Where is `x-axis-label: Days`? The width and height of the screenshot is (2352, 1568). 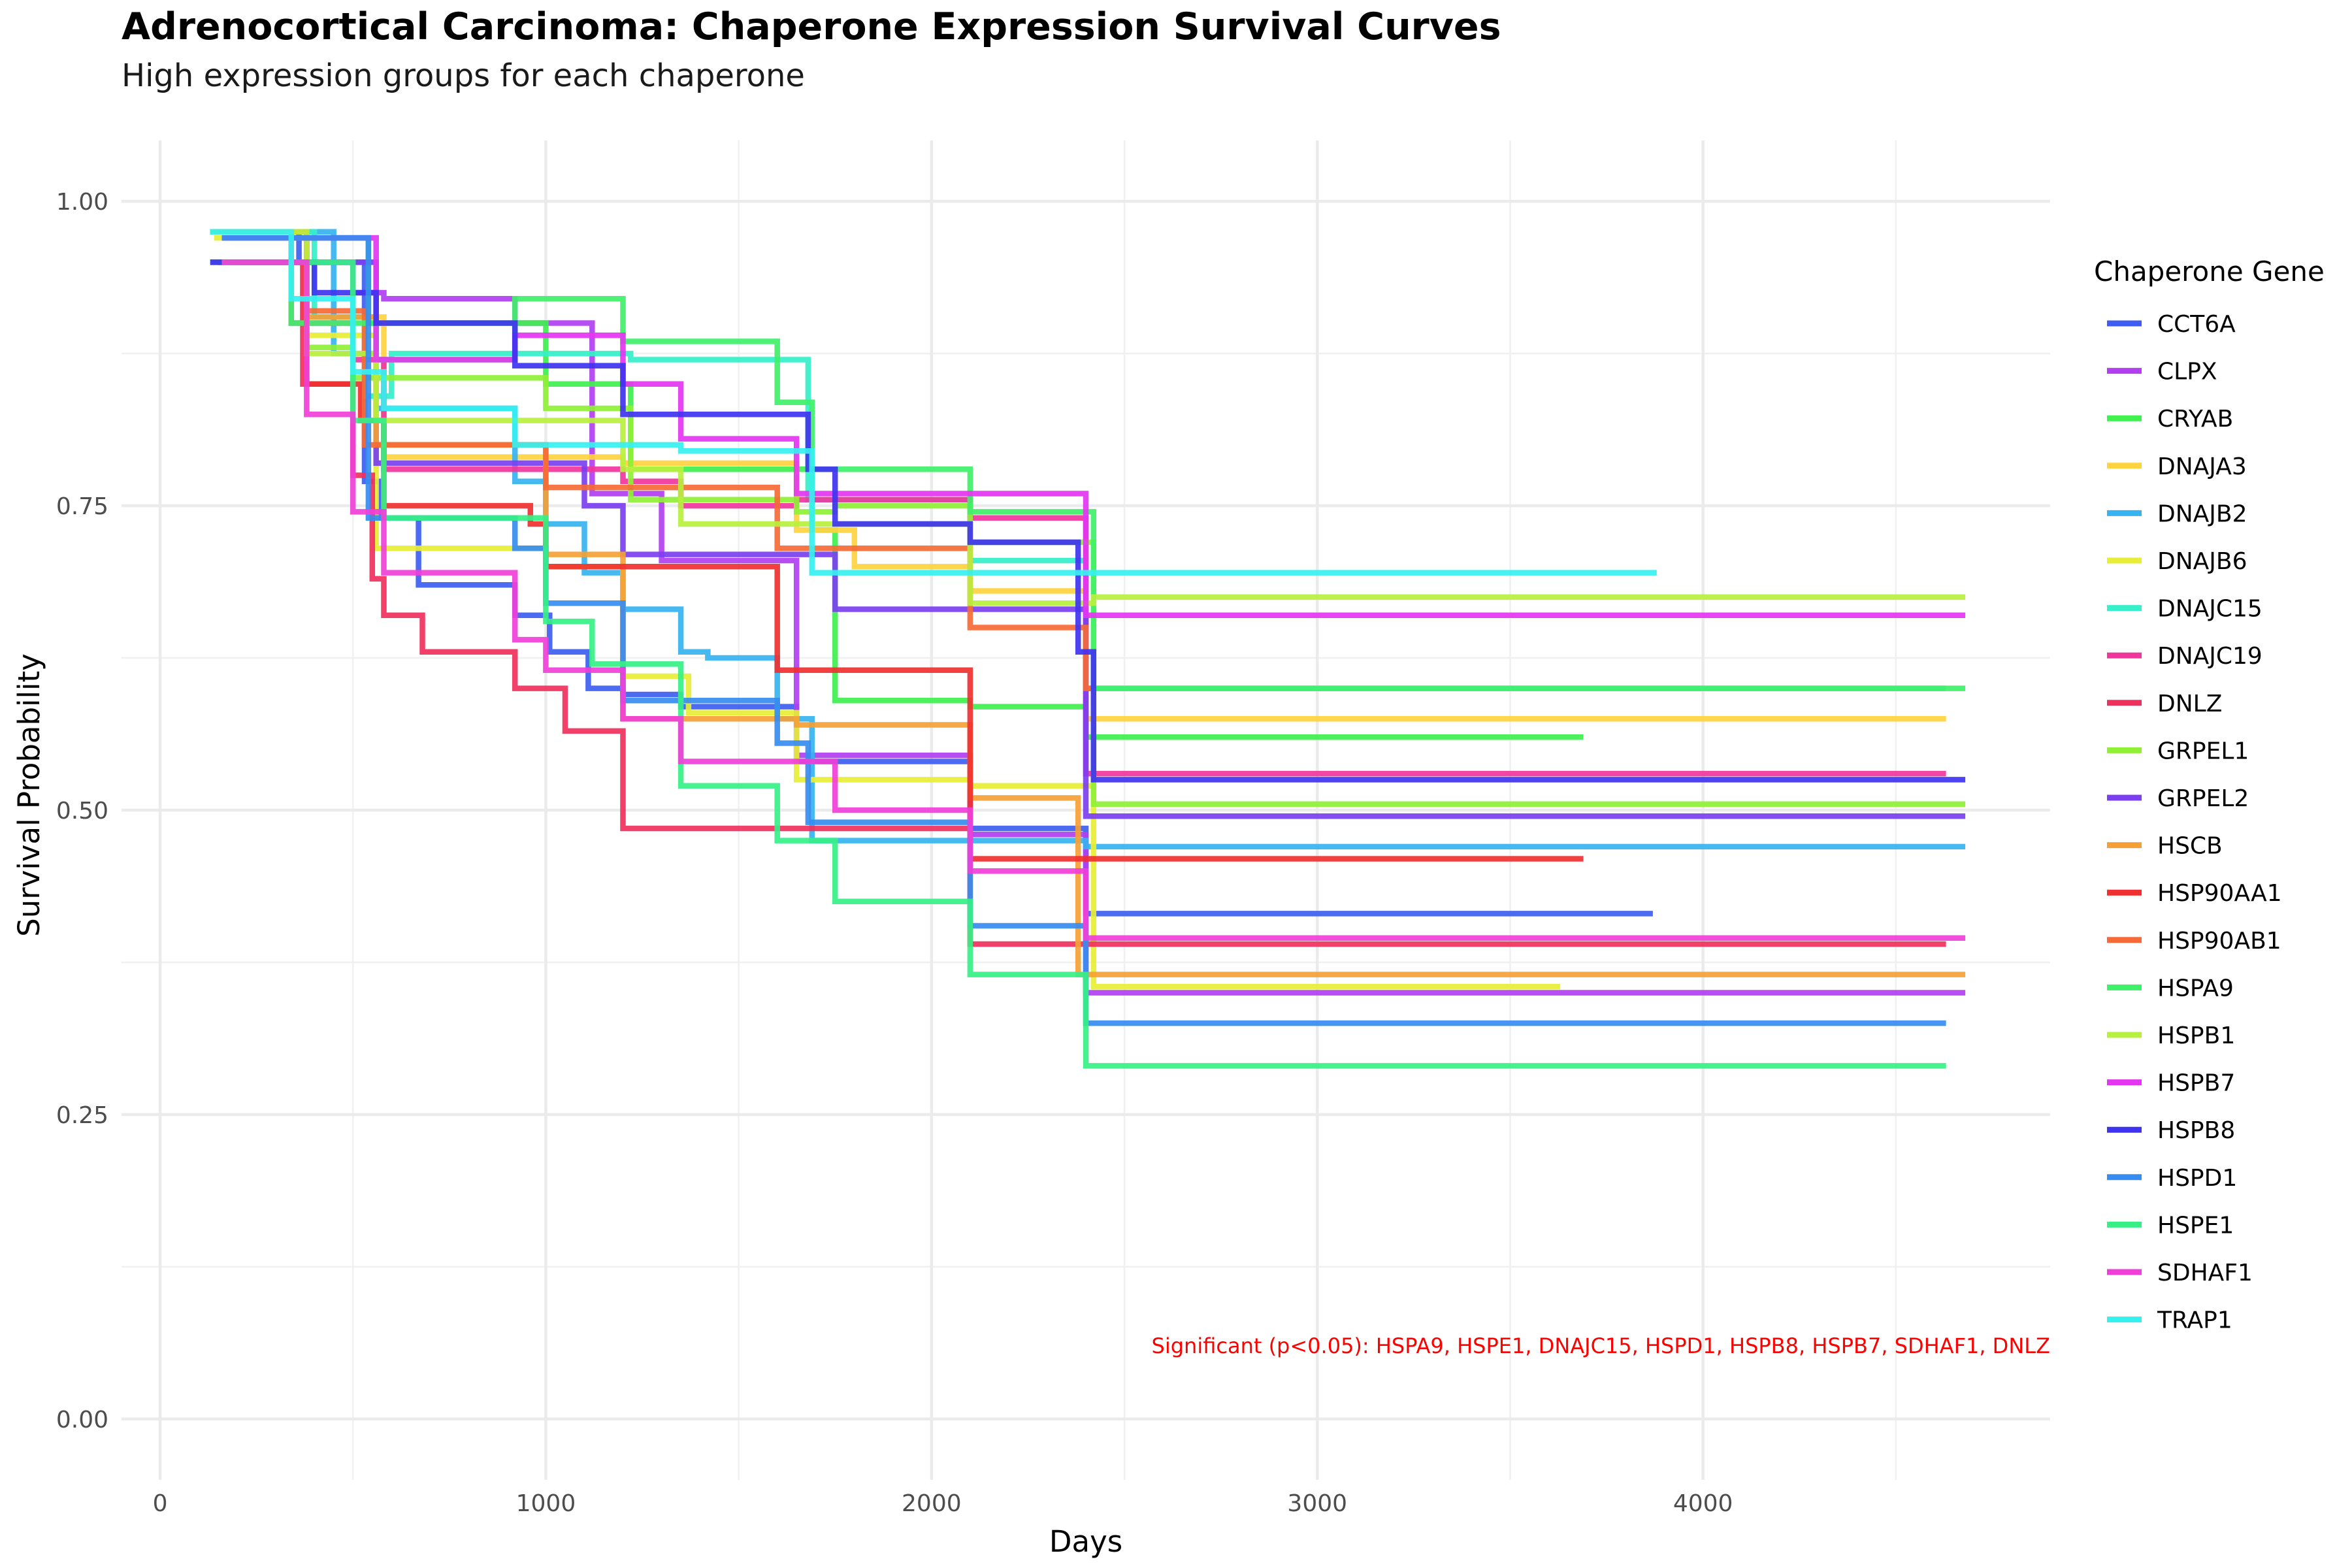 x-axis-label: Days is located at coordinates (1085, 1541).